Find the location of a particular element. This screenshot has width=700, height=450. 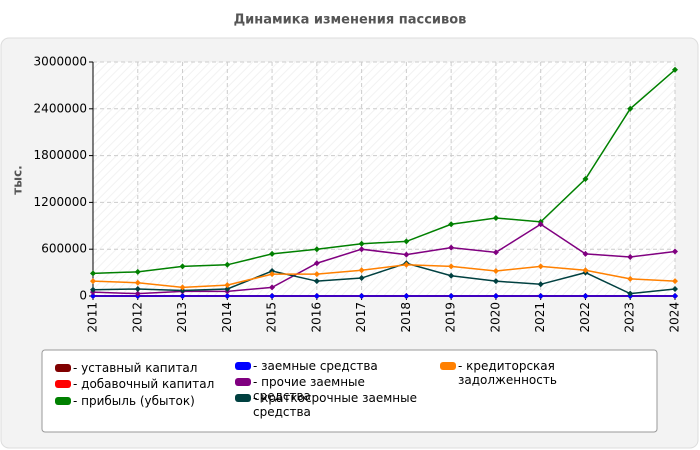

legend-entry: - добавочный капитал is located at coordinates (147, 384).